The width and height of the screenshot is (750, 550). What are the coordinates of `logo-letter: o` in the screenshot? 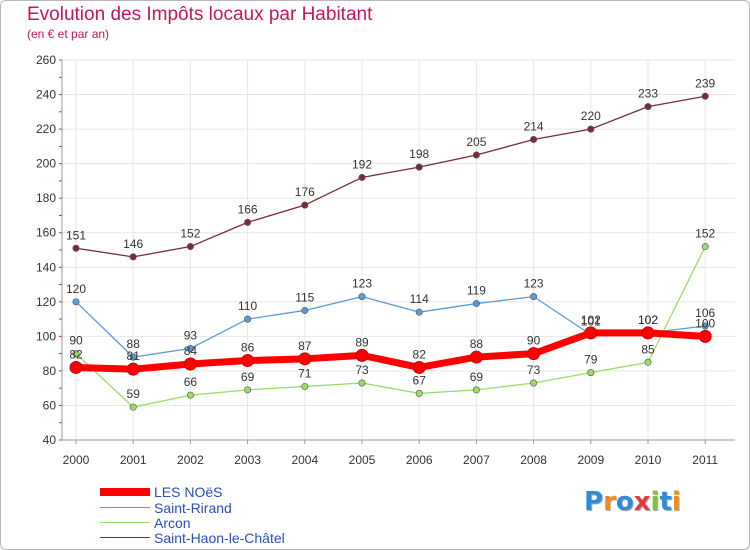 It's located at (624, 502).